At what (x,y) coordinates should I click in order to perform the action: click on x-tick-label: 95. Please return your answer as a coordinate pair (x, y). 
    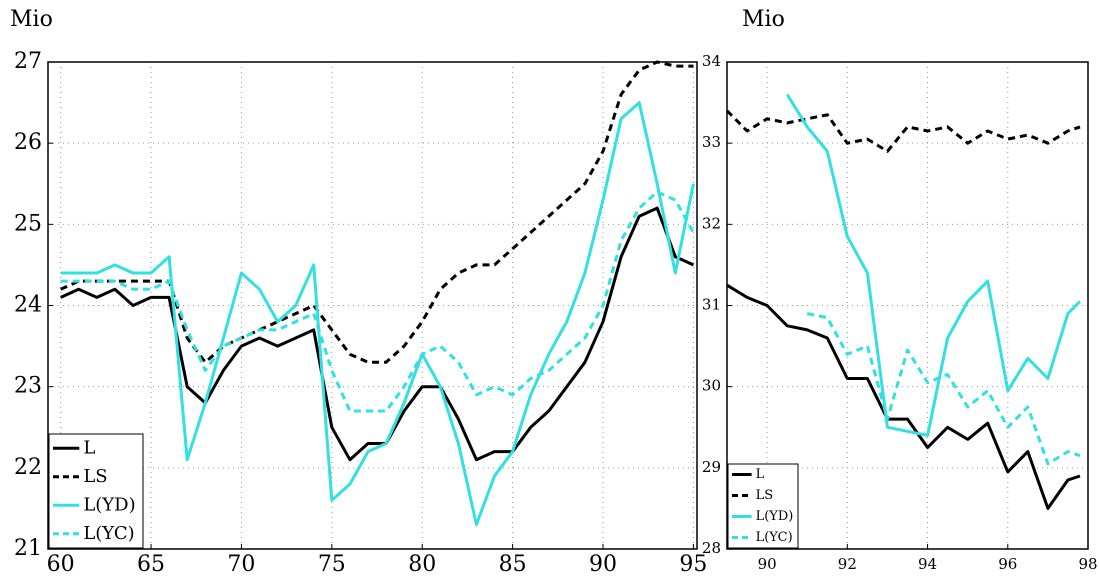
    Looking at the image, I should click on (693, 564).